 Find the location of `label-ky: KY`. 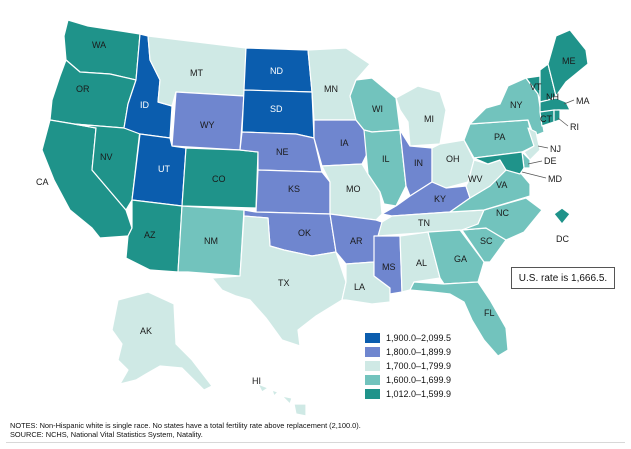

label-ky: KY is located at coordinates (440, 199).